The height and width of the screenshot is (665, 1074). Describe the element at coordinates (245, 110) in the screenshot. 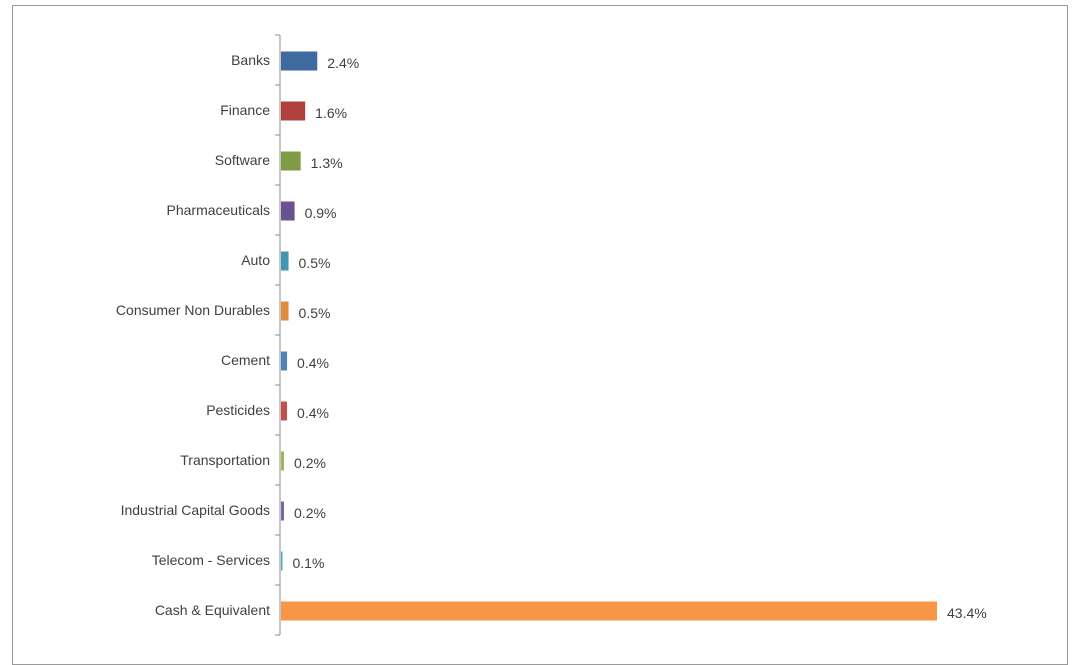

I see `category-label: Finance` at that location.